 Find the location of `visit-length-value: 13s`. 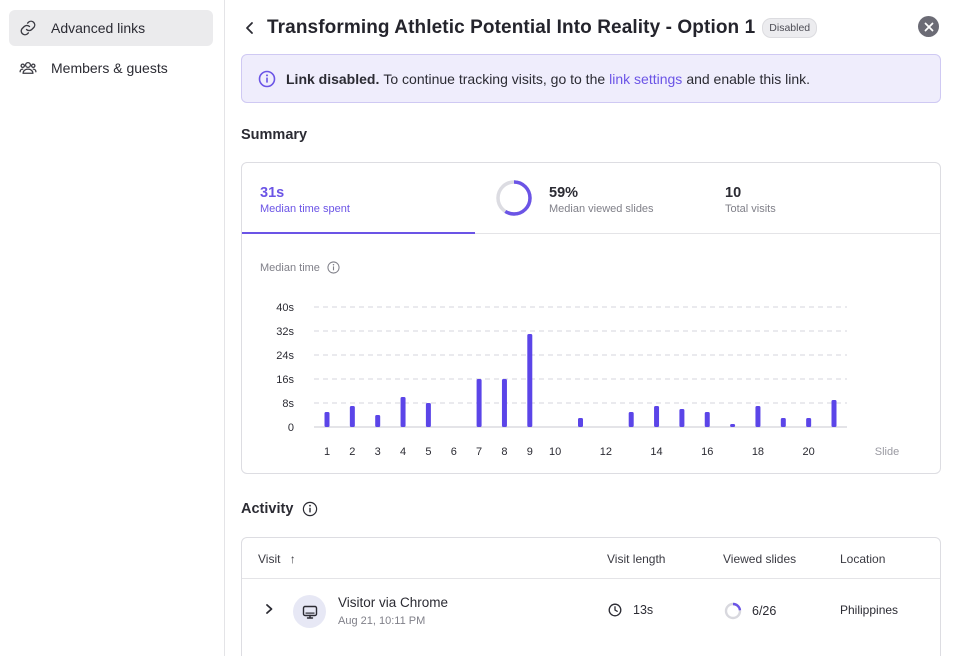

visit-length-value: 13s is located at coordinates (643, 610).